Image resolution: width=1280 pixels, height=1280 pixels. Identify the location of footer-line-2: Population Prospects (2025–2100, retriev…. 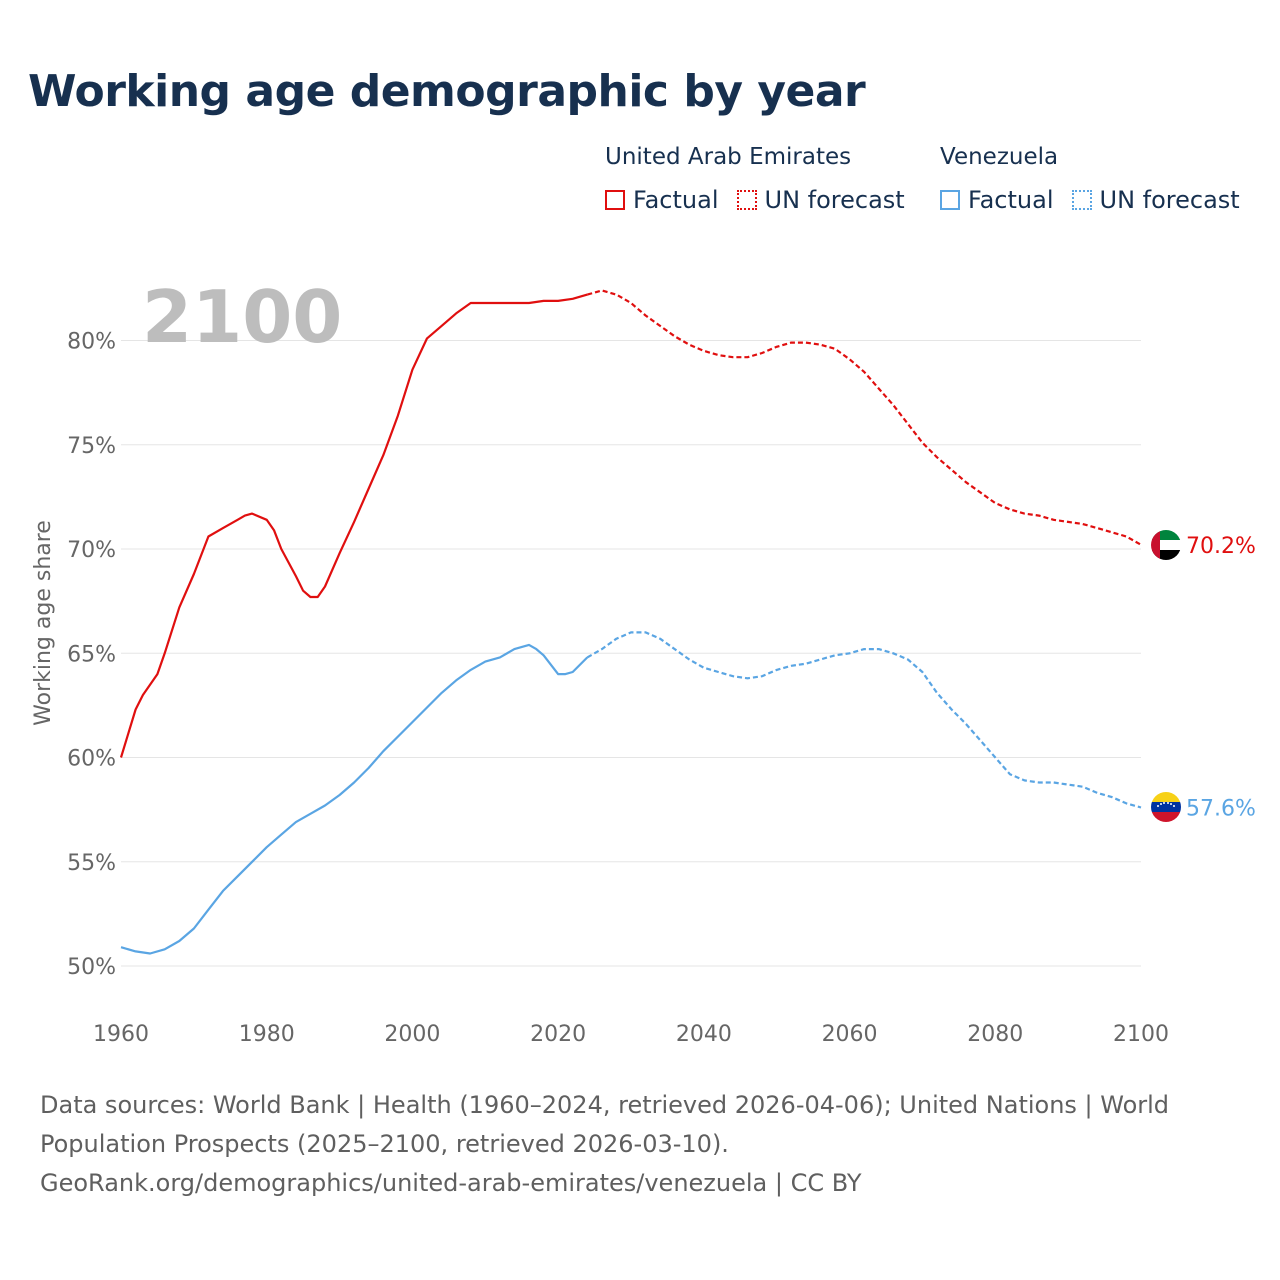
(384, 1144).